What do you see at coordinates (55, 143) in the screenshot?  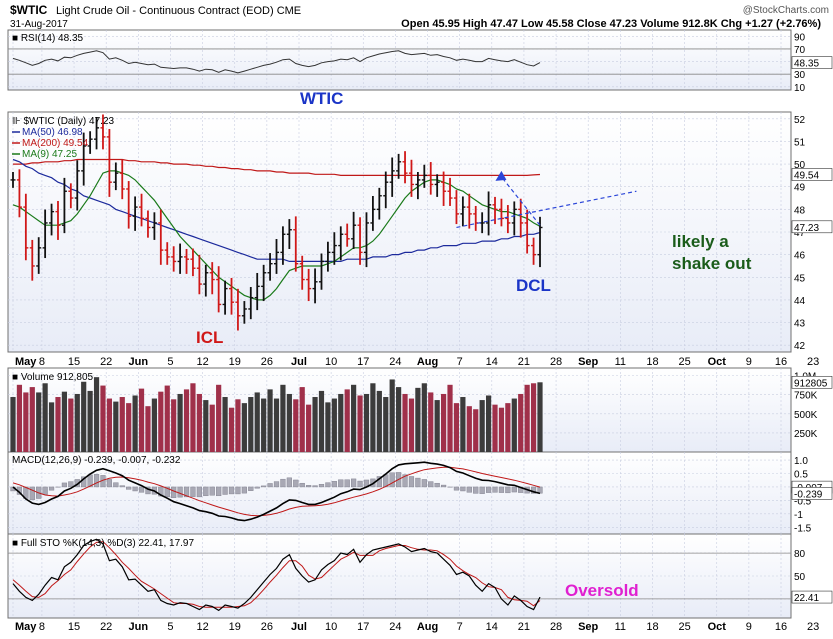 I see `price-legend-2: MA(200) 49.54` at bounding box center [55, 143].